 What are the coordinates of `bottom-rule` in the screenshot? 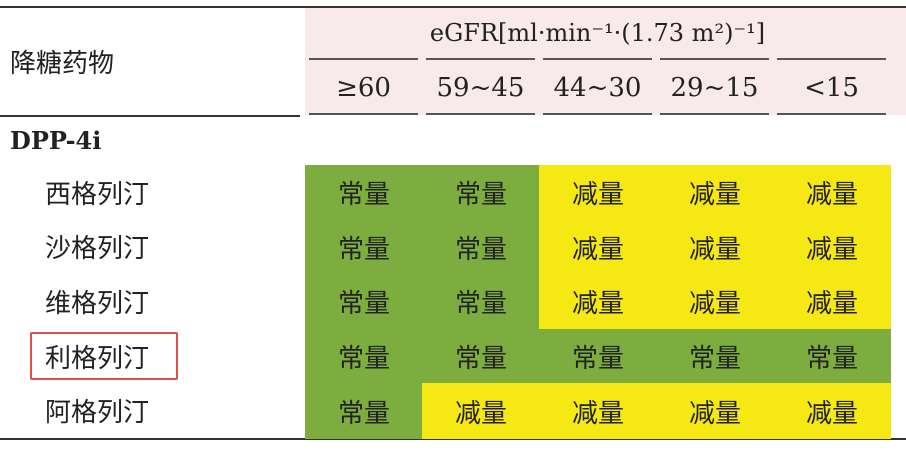 It's located at (453, 439).